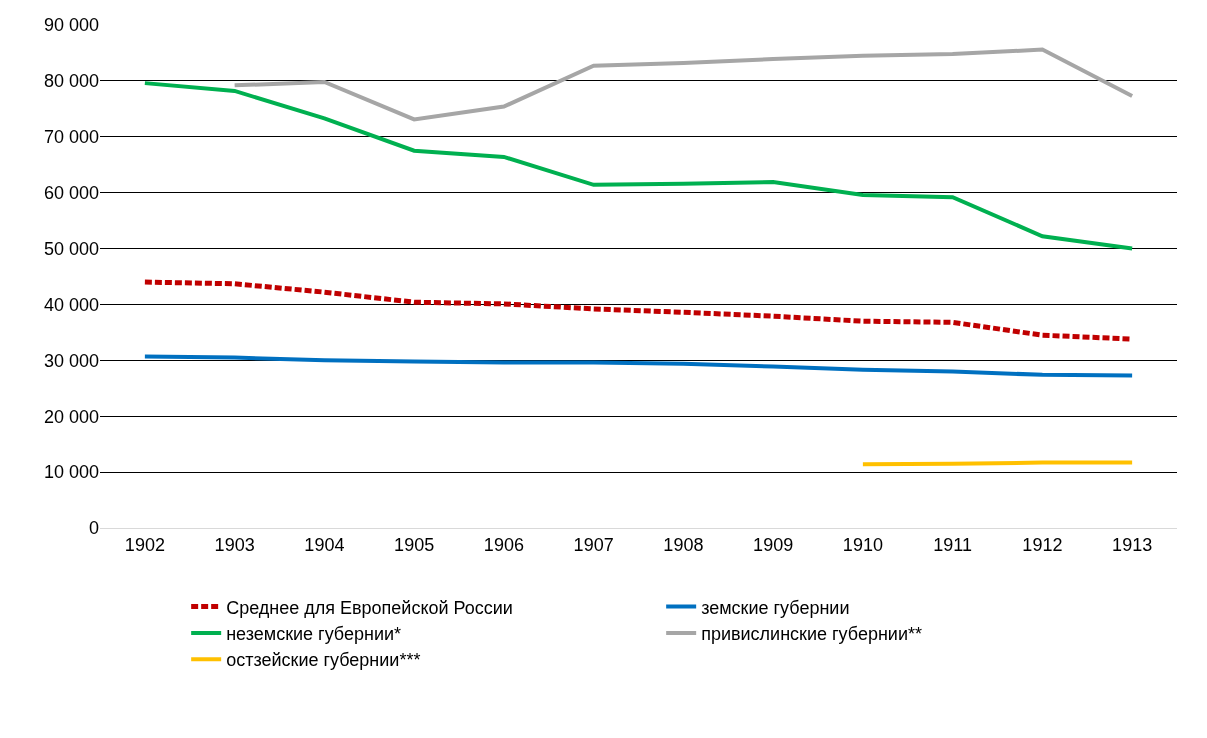 The width and height of the screenshot is (1207, 738). What do you see at coordinates (862, 544) in the screenshot?
I see `x-tick-label: 1910` at bounding box center [862, 544].